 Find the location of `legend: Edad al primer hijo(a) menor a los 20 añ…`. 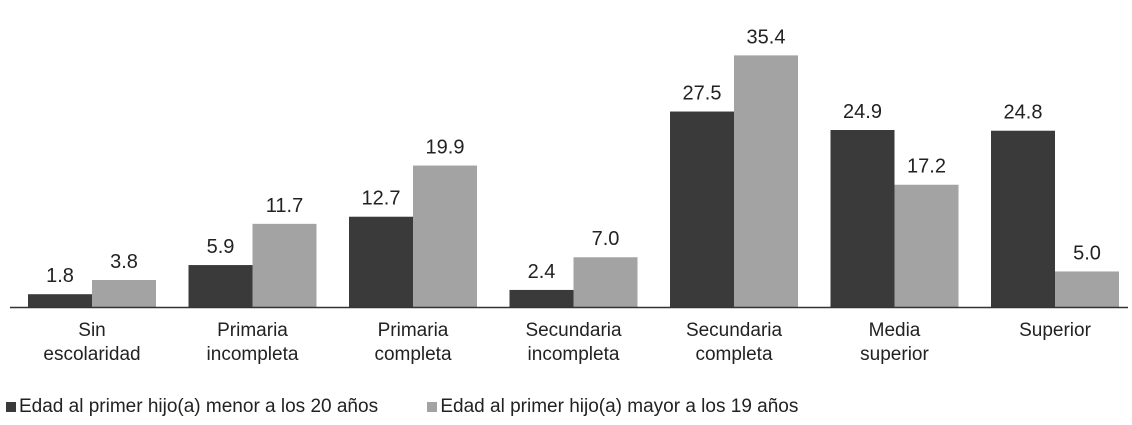

legend: Edad al primer hijo(a) menor a los 20 añ… is located at coordinates (402, 407).